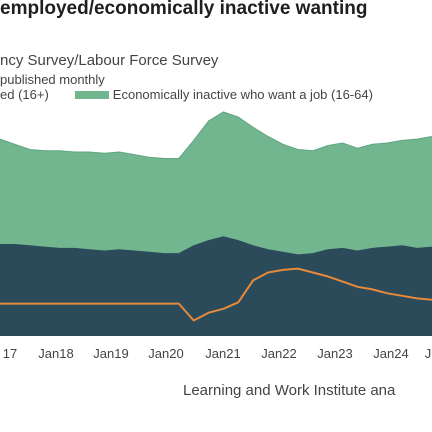 Image resolution: width=432 pixels, height=432 pixels. I want to click on x-tick-label: 17, so click(10, 353).